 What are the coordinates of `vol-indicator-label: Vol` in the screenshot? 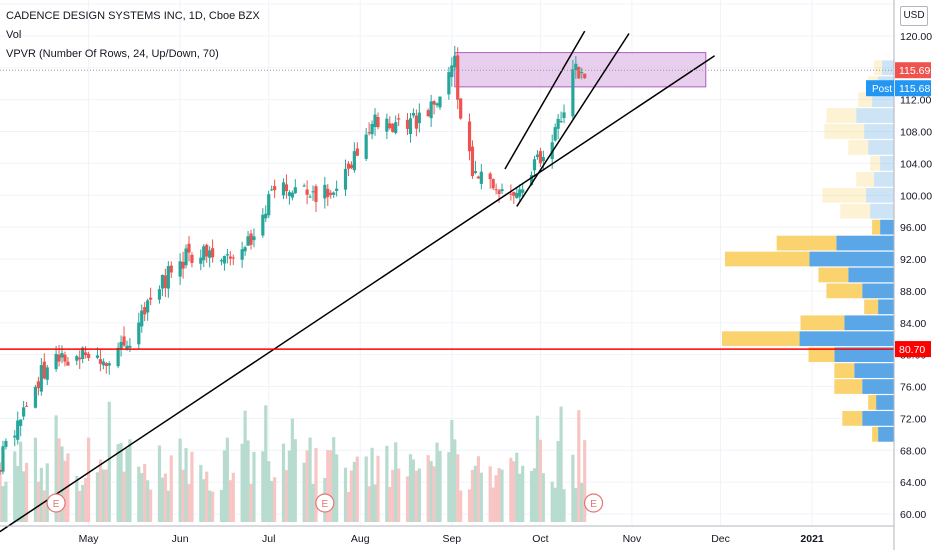 It's located at (14, 35).